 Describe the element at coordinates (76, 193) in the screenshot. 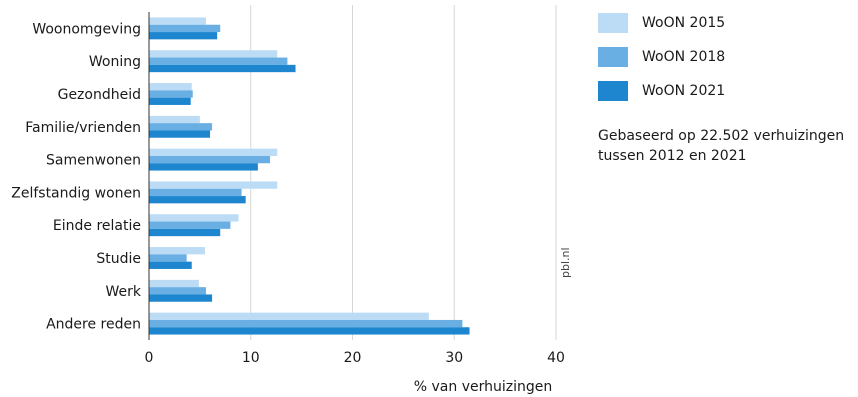

I see `category-label: Zelfstandig wonen` at that location.